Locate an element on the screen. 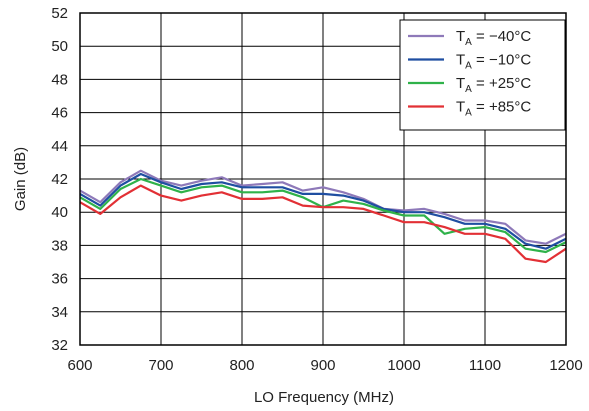 The width and height of the screenshot is (589, 411). y-tick-label: 44 is located at coordinates (59, 146).